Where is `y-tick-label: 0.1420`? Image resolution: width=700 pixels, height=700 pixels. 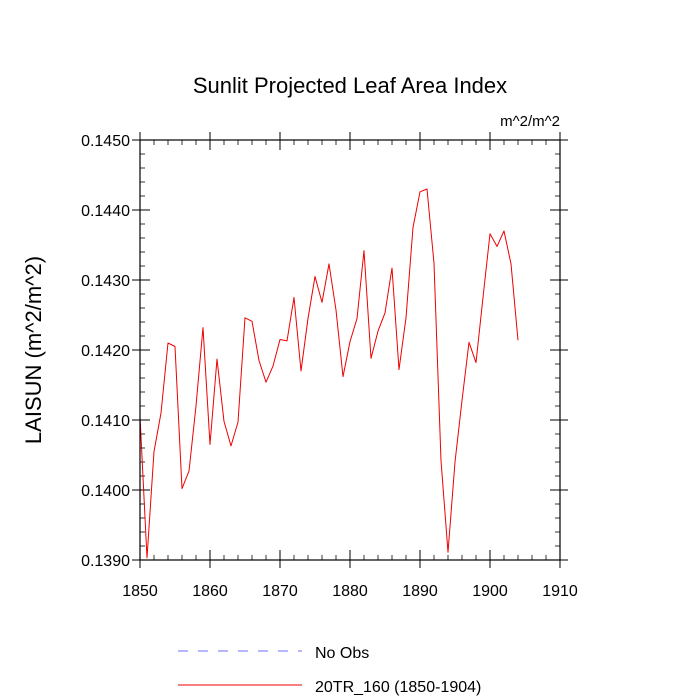 y-tick-label: 0.1420 is located at coordinates (105, 351).